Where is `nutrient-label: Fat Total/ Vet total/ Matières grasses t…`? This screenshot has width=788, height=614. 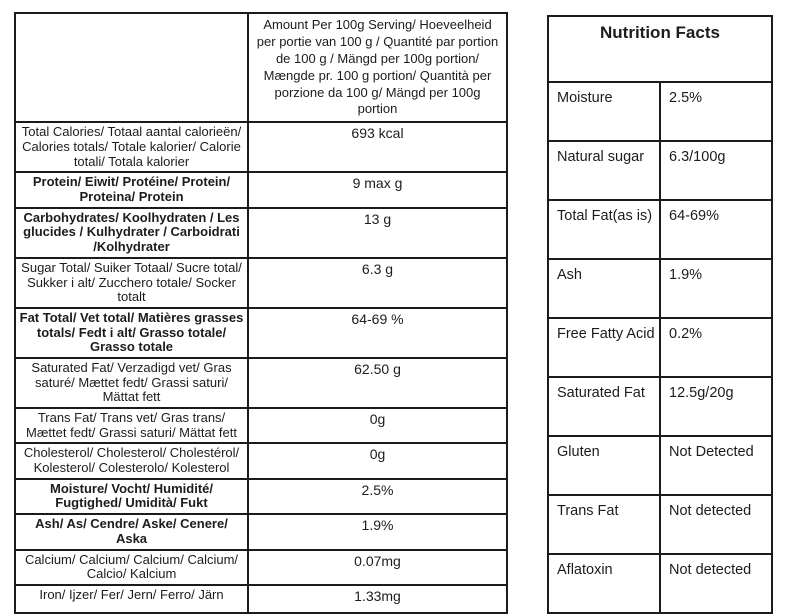 nutrient-label: Fat Total/ Vet total/ Matières grasses t… is located at coordinates (131, 332).